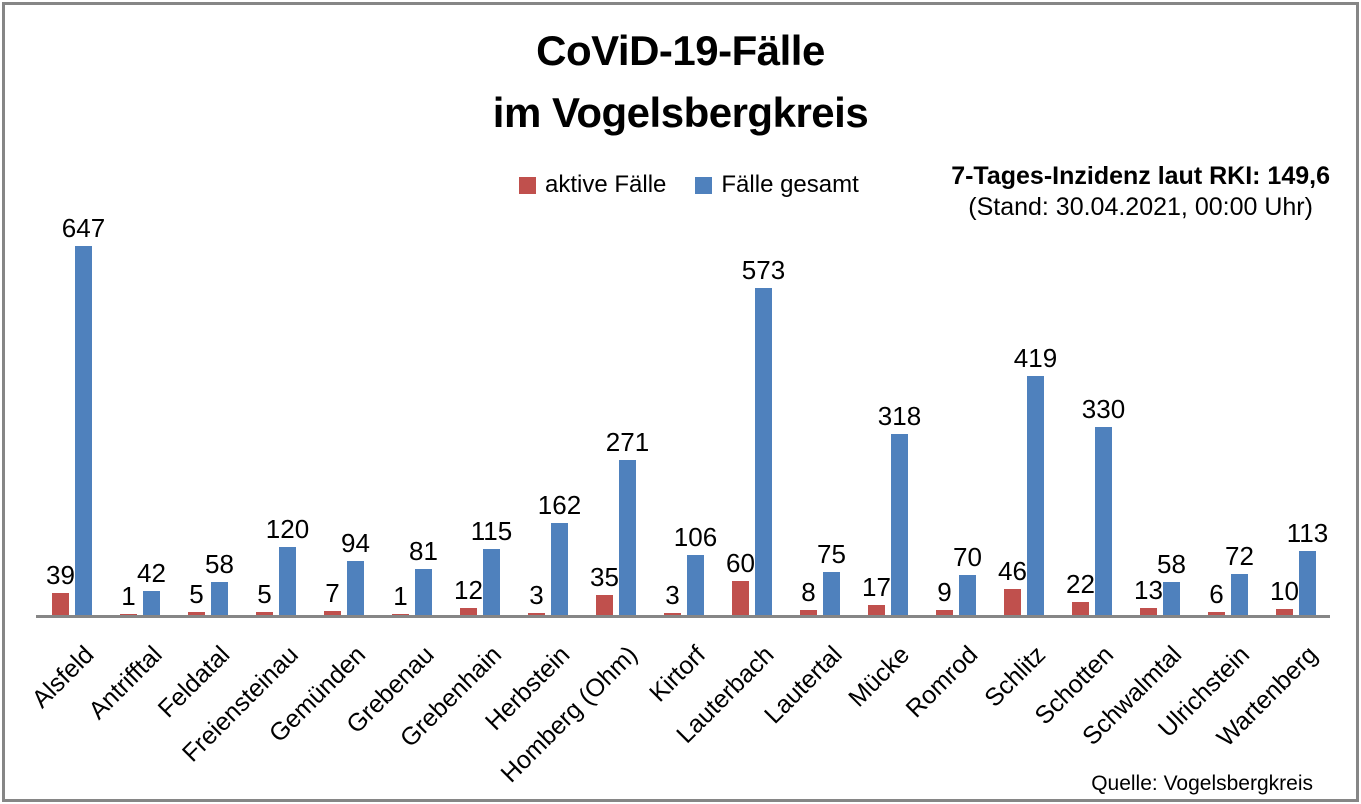 This screenshot has width=1361, height=804. I want to click on value-label-faelle-gesamt-schwalmtal: 58, so click(1171, 564).